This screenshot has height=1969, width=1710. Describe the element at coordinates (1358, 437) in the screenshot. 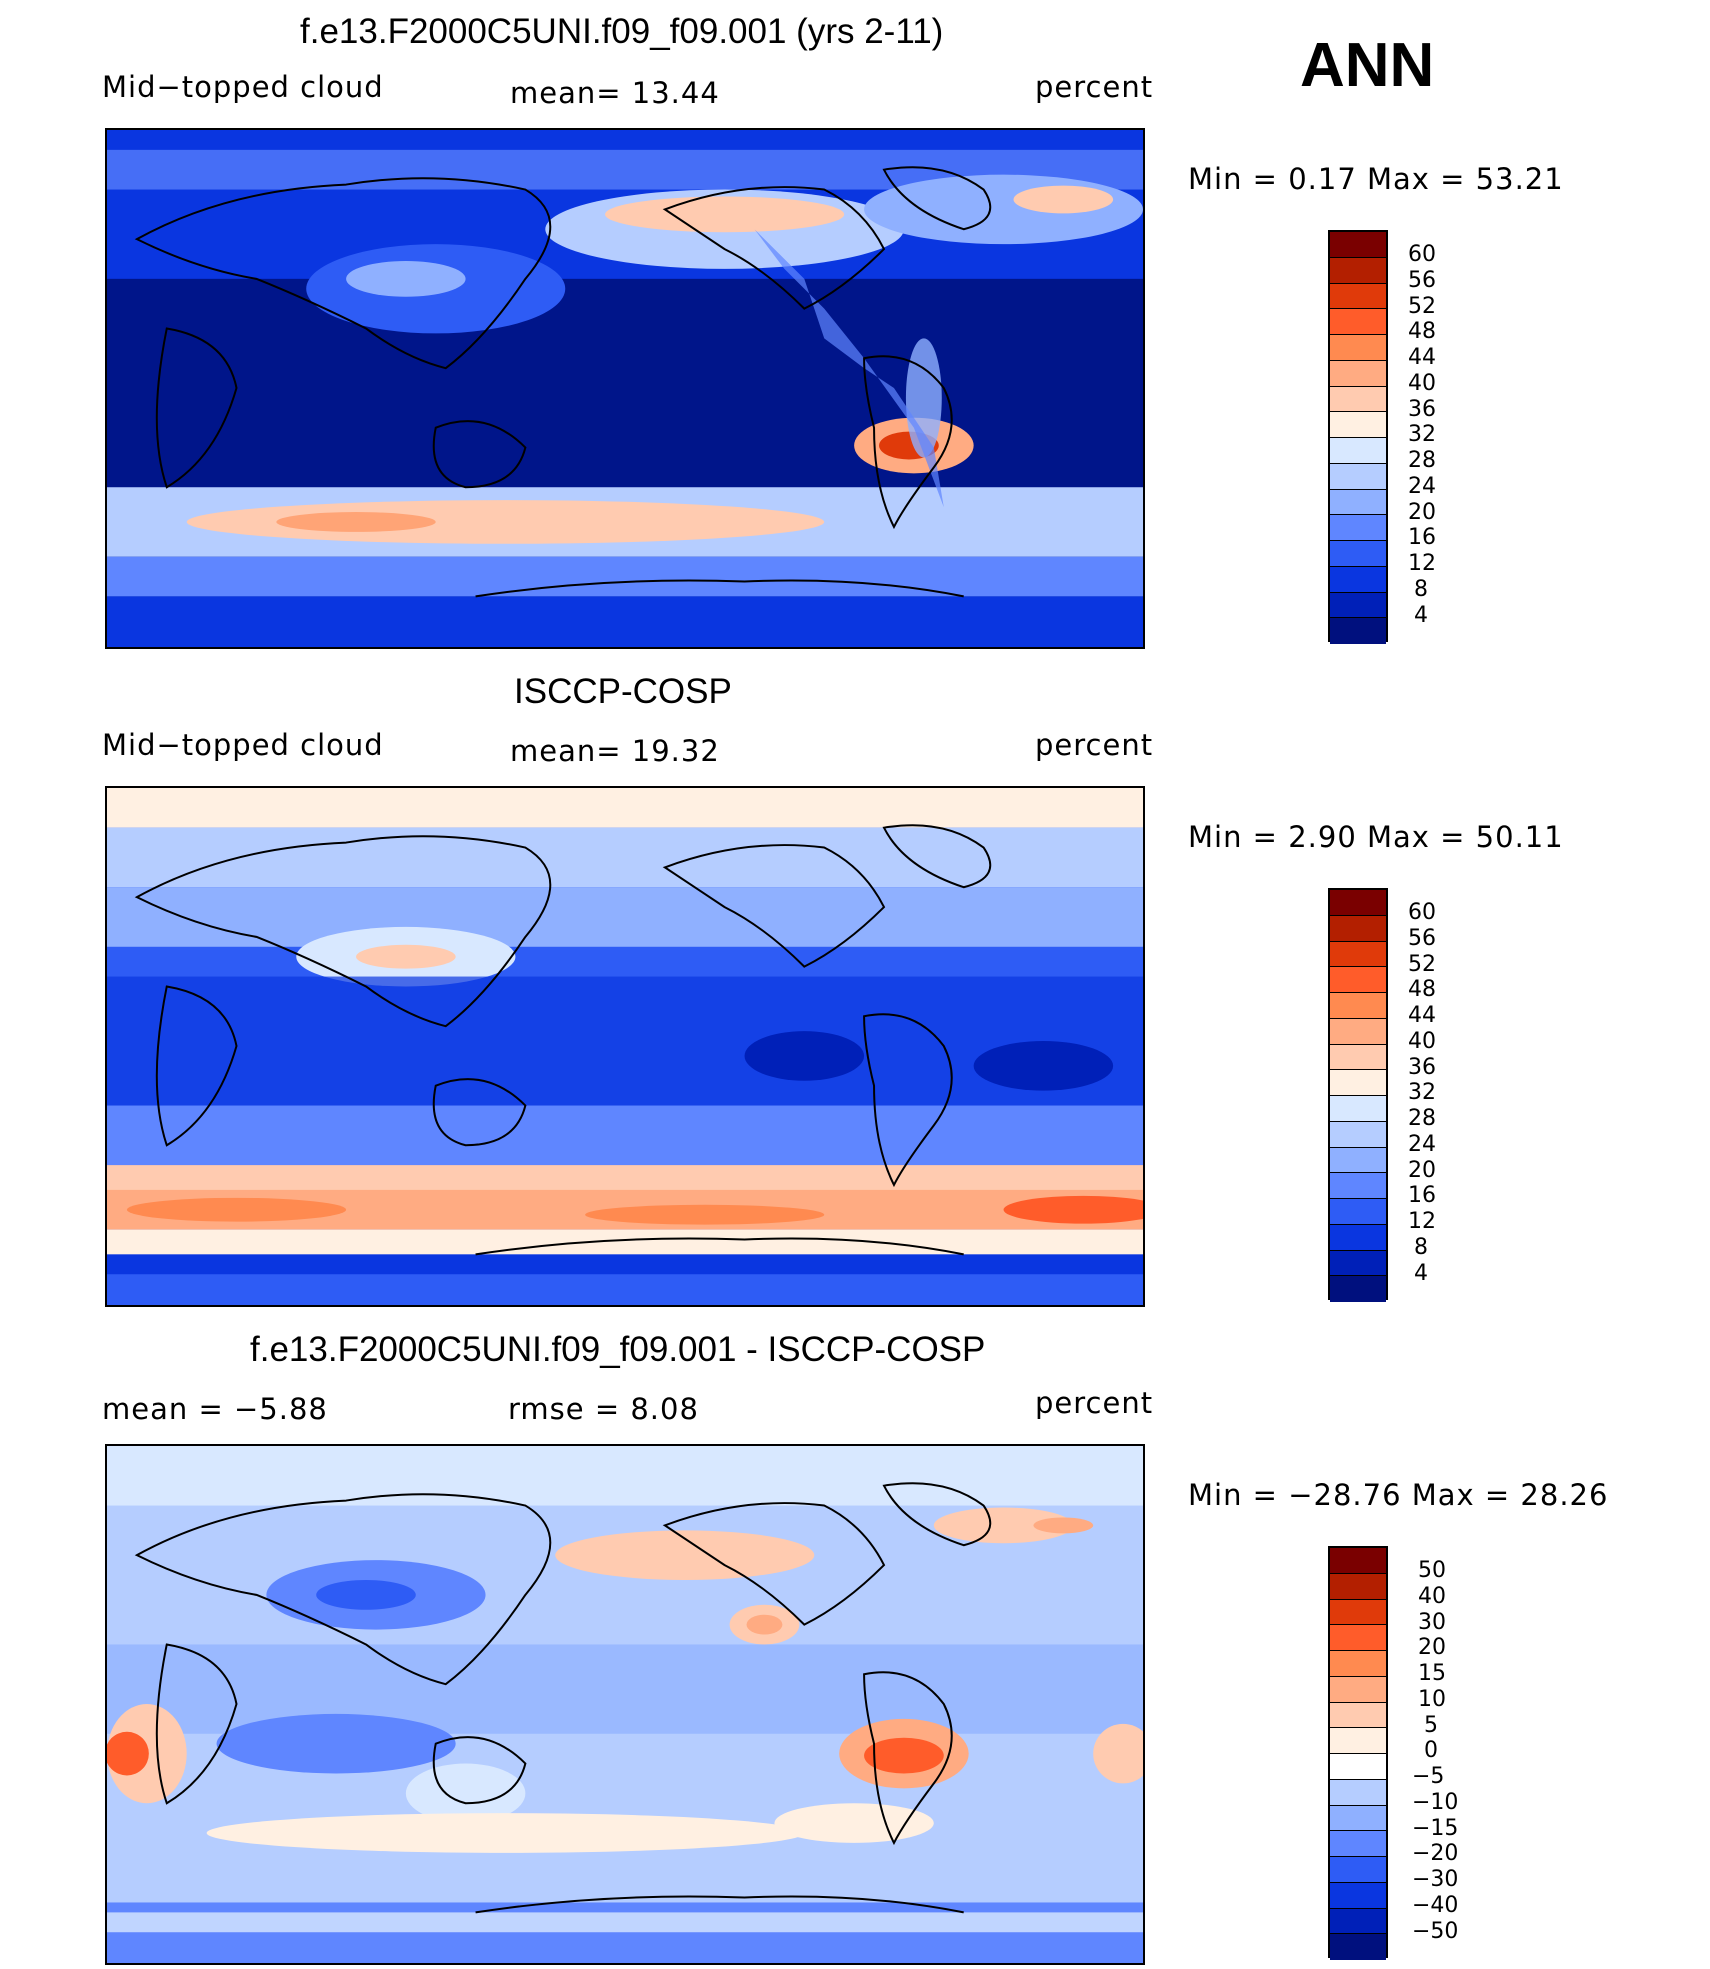

I see `panel-1-colorbar` at that location.